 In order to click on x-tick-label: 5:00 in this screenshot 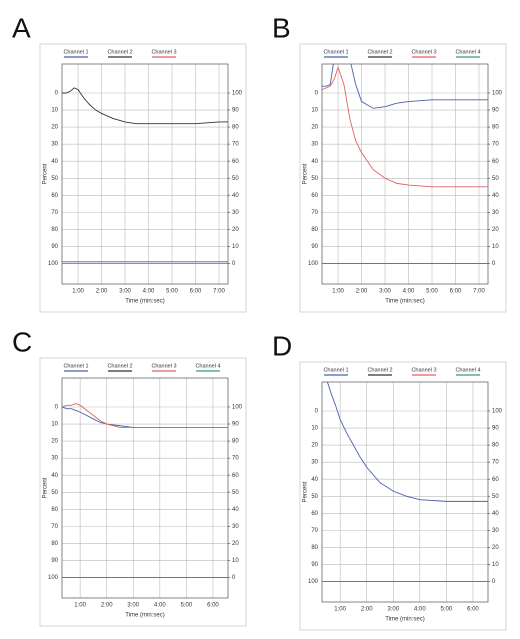, I will do `click(187, 606)`.